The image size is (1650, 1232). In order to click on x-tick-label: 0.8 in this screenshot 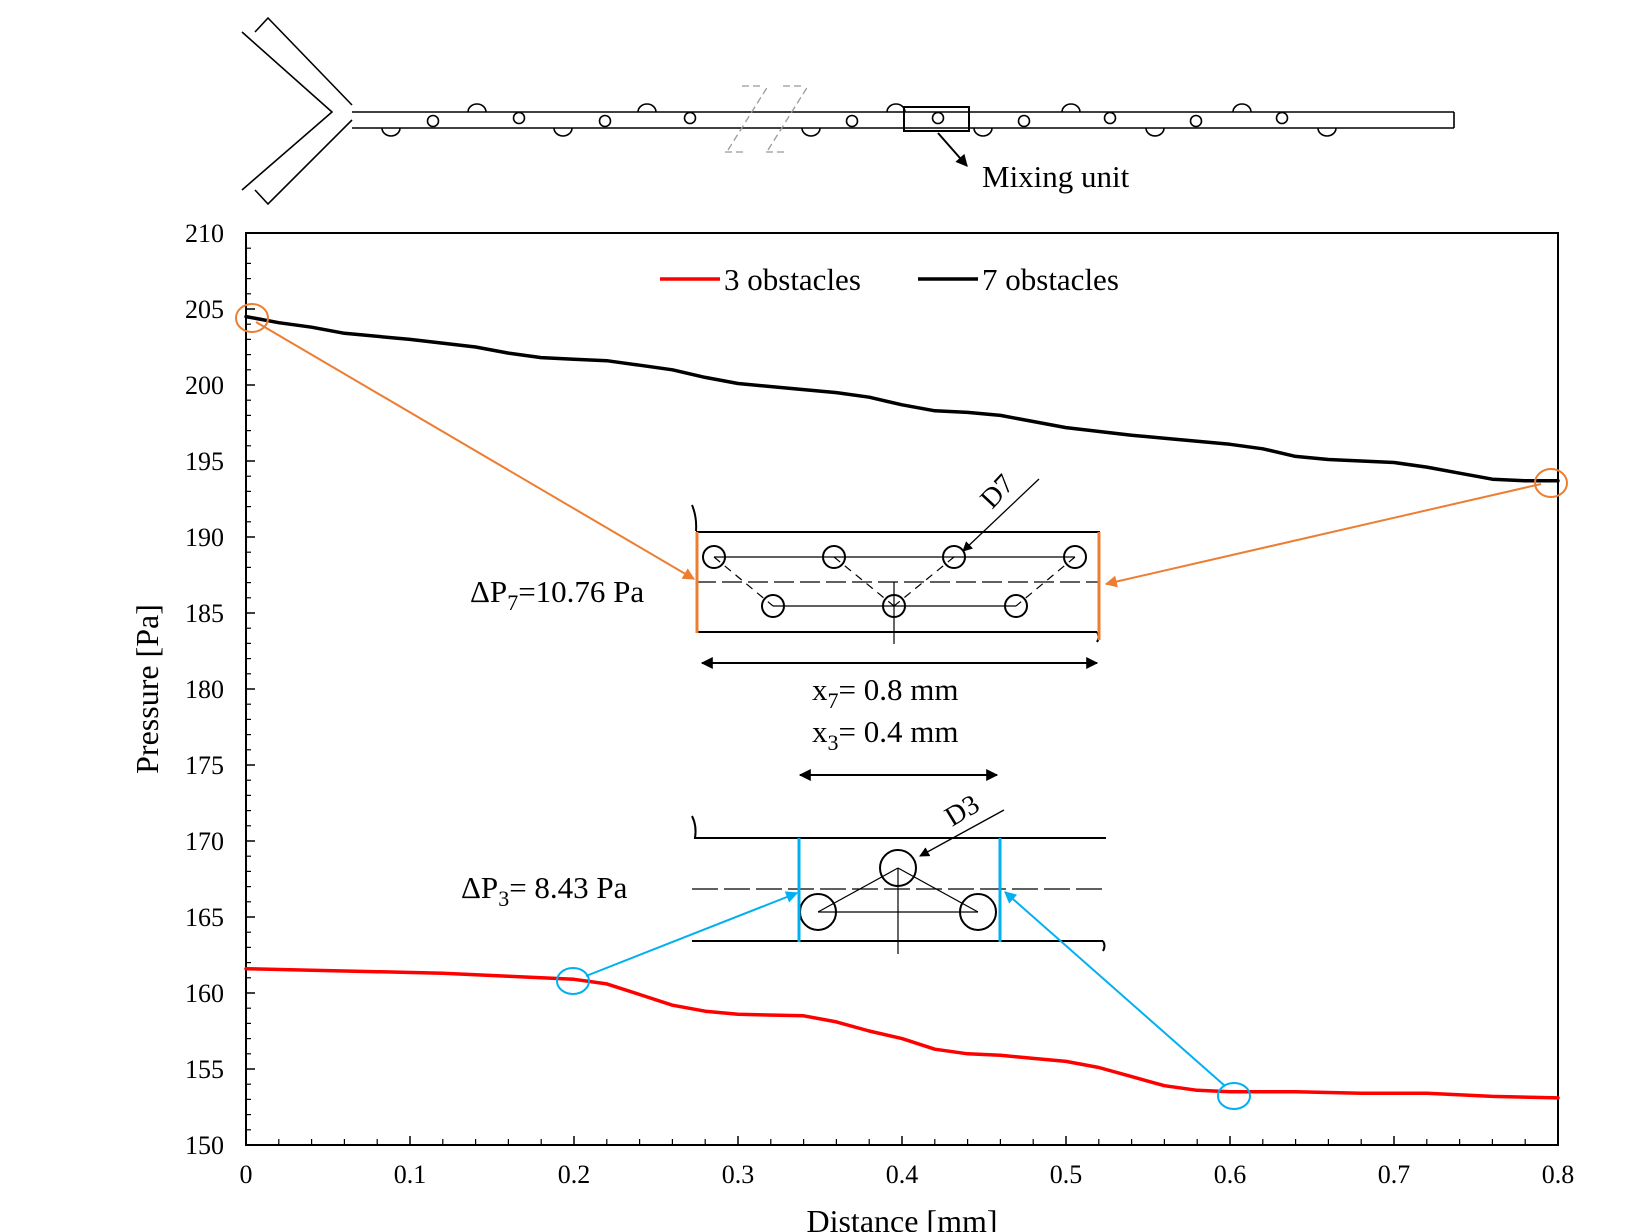, I will do `click(1558, 1174)`.